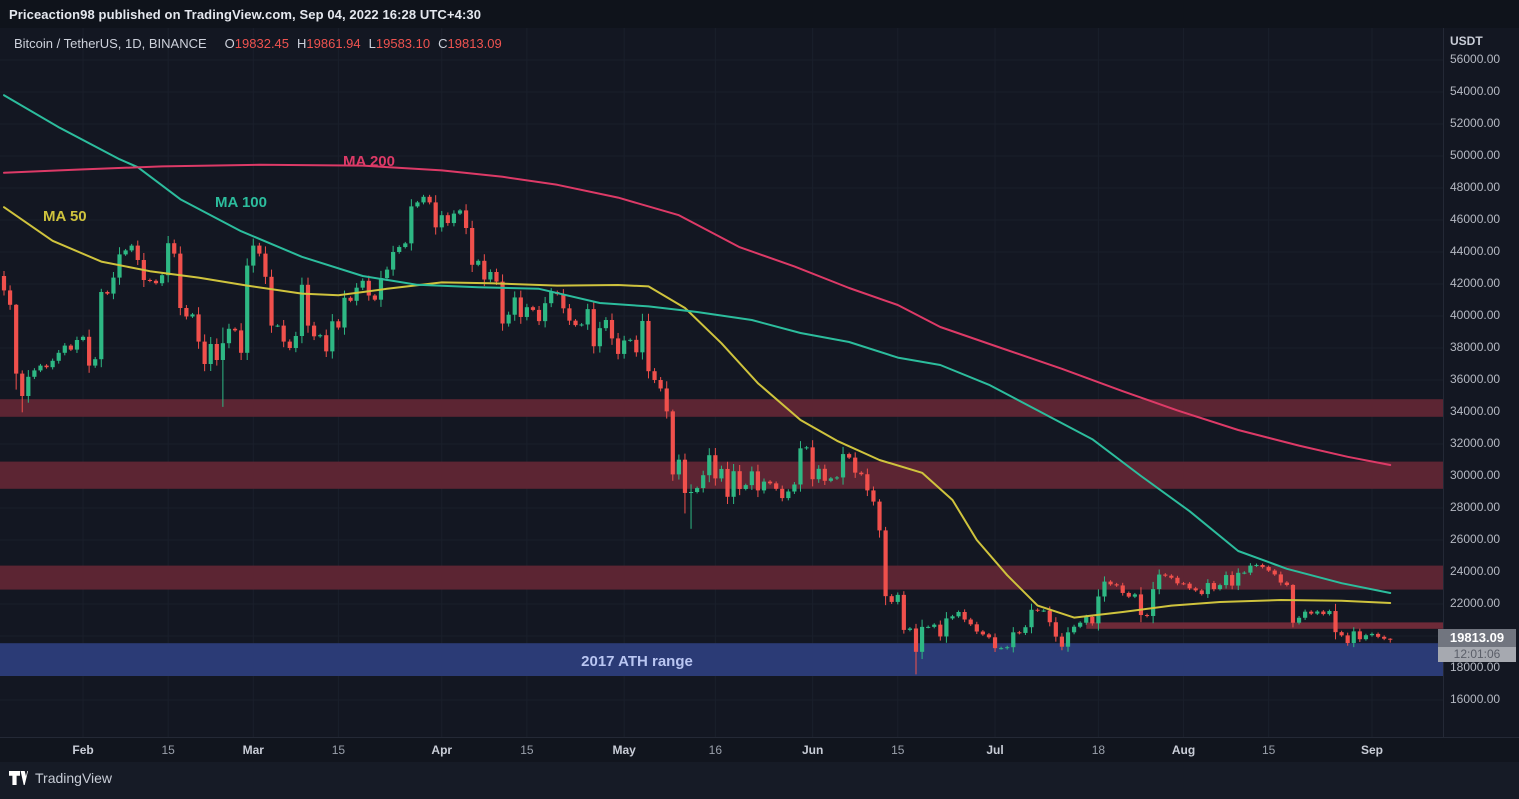 This screenshot has width=1519, height=799. Describe the element at coordinates (1475, 251) in the screenshot. I see `price-axis-tick: 44000.00` at that location.